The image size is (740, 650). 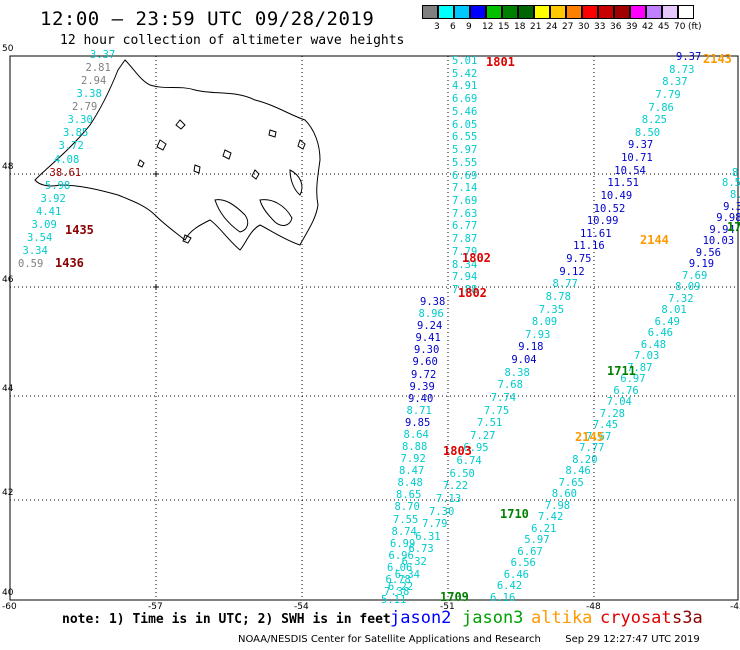 I want to click on y-tick-label: 46, so click(x=8, y=280).